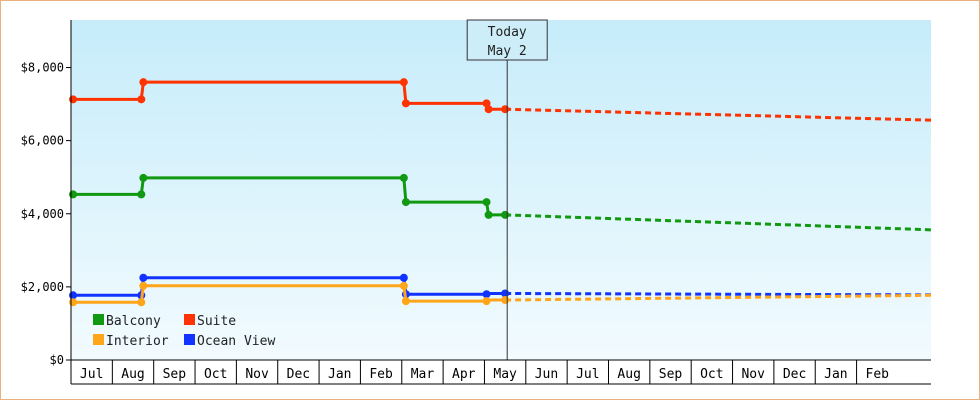 The width and height of the screenshot is (980, 400). What do you see at coordinates (718, 114) in the screenshot?
I see `series-forecast-suite` at bounding box center [718, 114].